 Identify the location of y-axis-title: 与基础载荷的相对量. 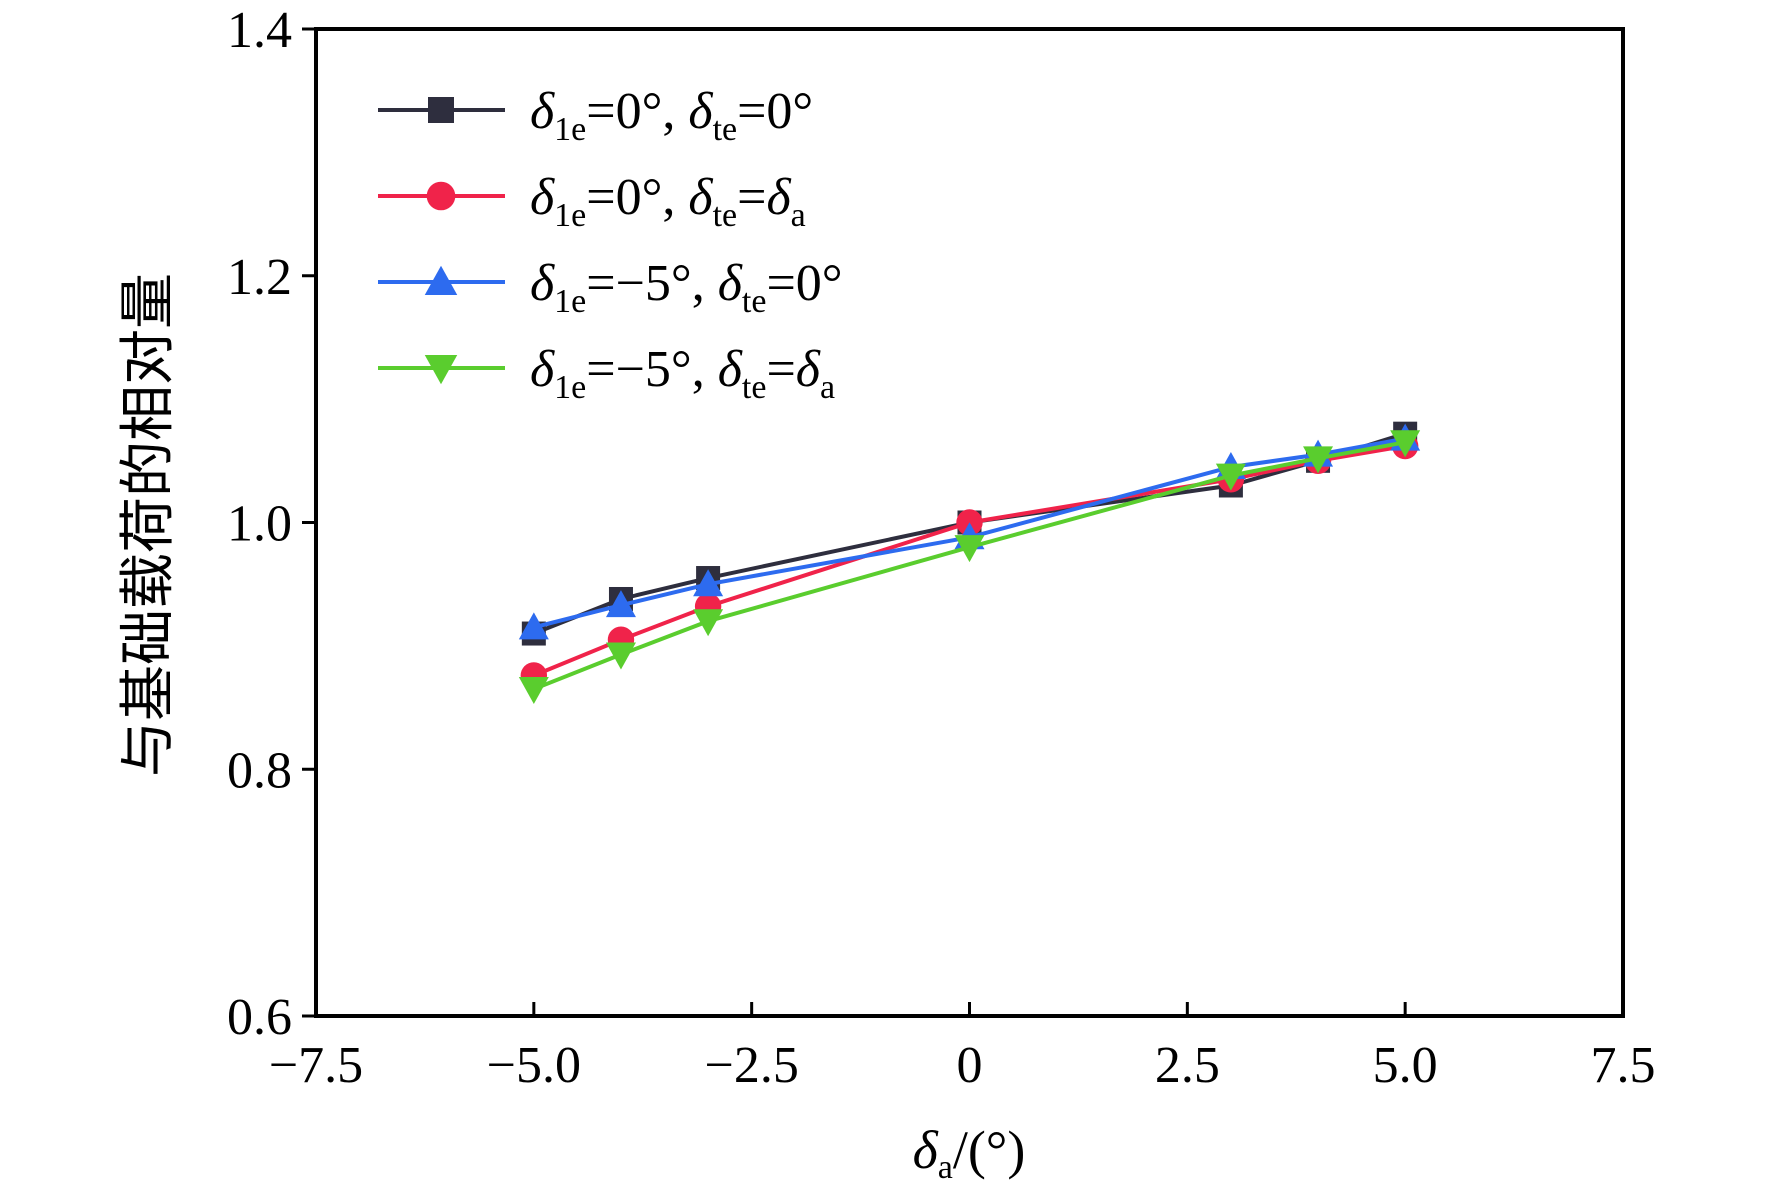
(149, 525).